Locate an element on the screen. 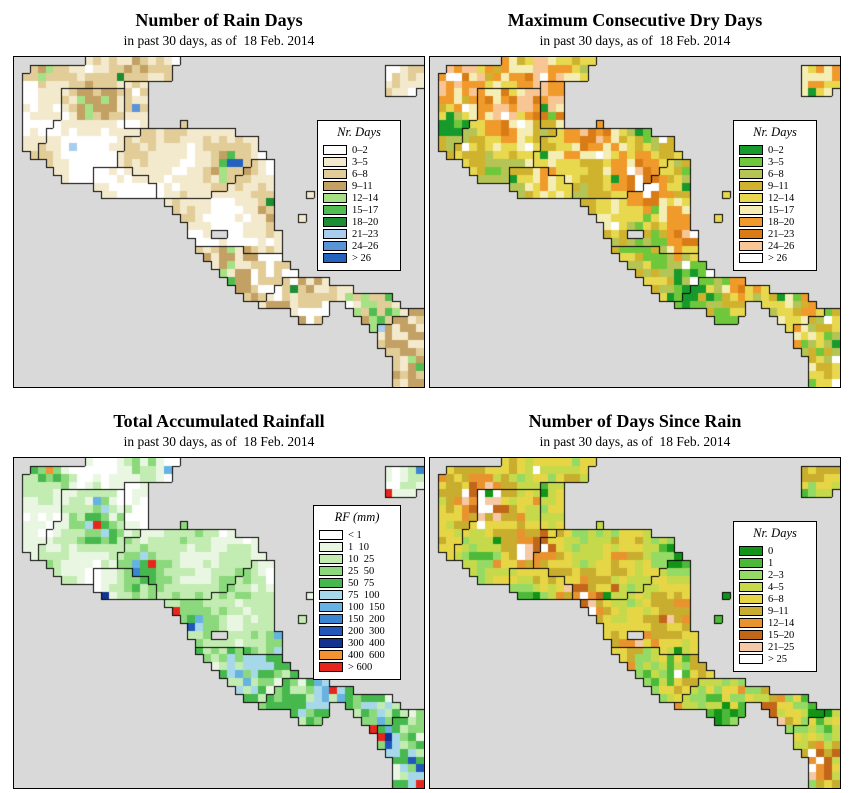 This screenshot has width=851, height=793. legend-label: 3–5 is located at coordinates (776, 162).